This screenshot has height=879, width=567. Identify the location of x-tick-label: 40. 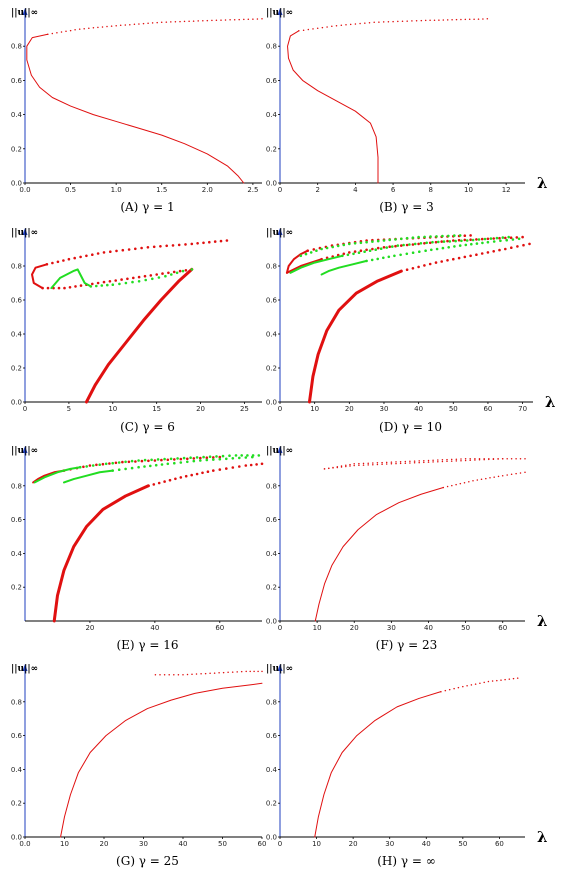
(154, 628).